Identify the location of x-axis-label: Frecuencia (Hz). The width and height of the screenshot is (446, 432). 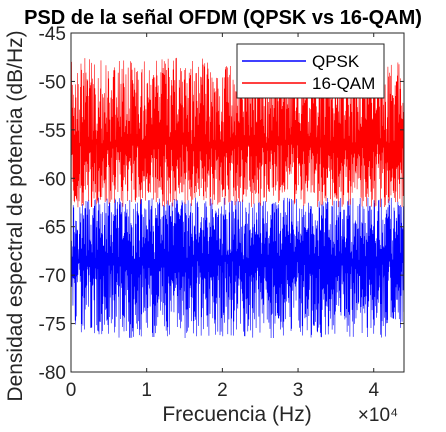
(236, 414).